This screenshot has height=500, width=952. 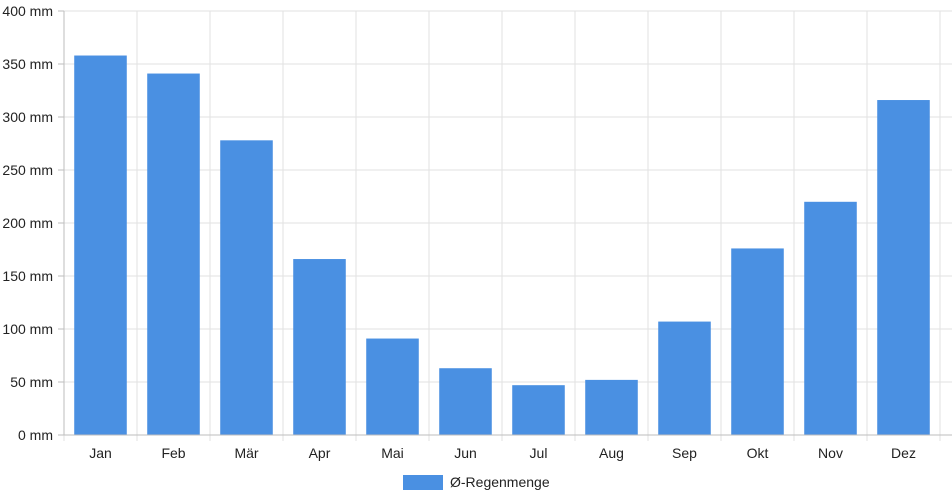 I want to click on y-tick-label: 300 mm, so click(x=27, y=117).